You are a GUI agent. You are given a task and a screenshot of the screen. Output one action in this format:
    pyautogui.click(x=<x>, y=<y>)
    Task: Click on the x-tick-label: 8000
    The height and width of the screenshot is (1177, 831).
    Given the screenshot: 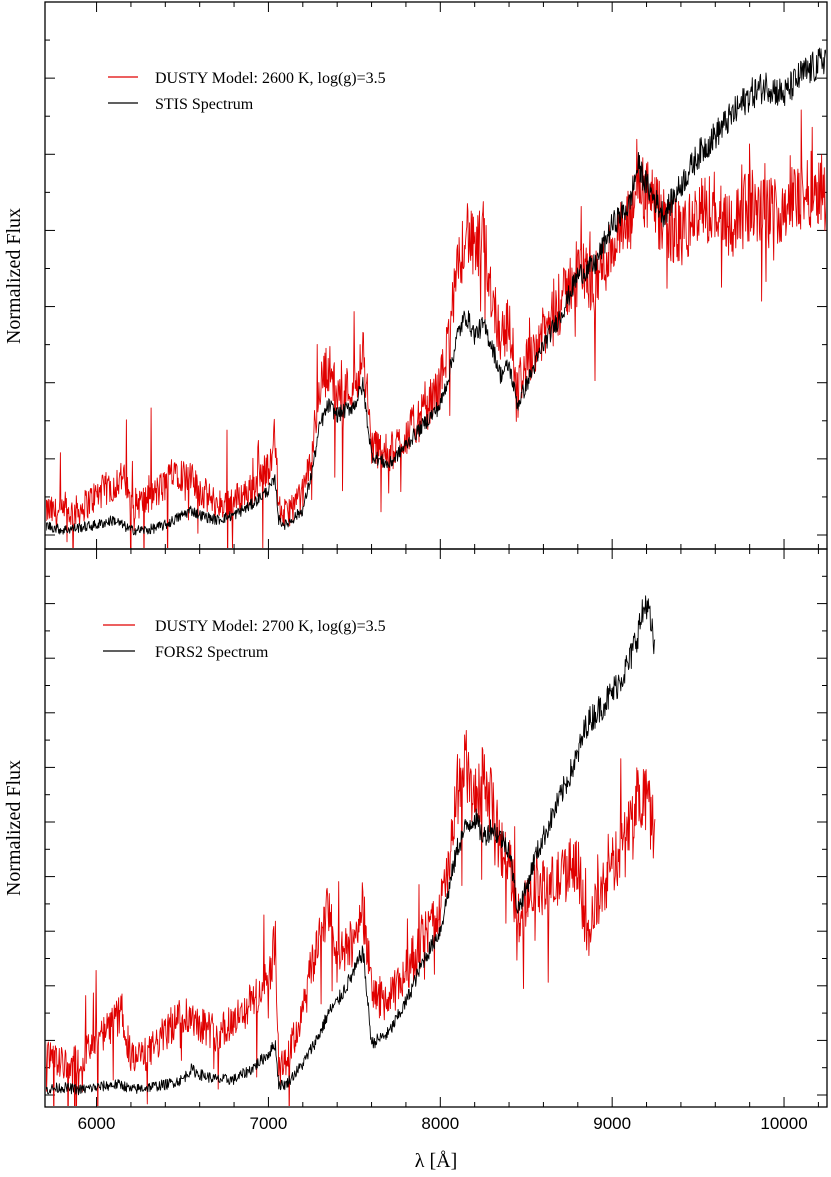 What is the action you would take?
    pyautogui.click(x=440, y=1123)
    